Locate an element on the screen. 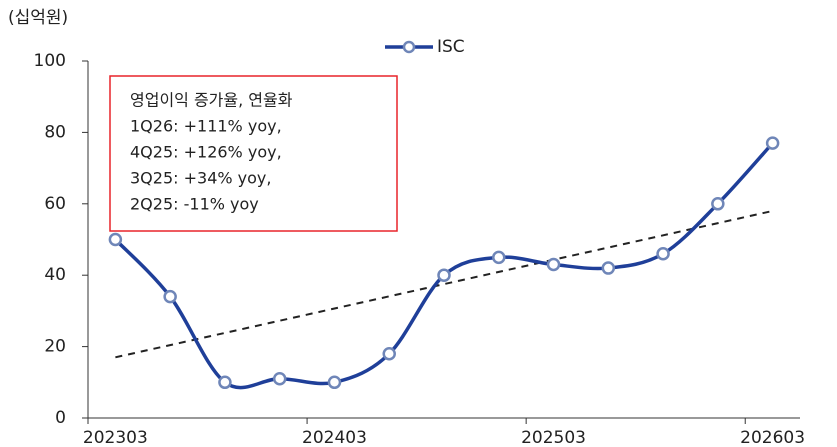  x-tick-label: 202403 is located at coordinates (334, 437).